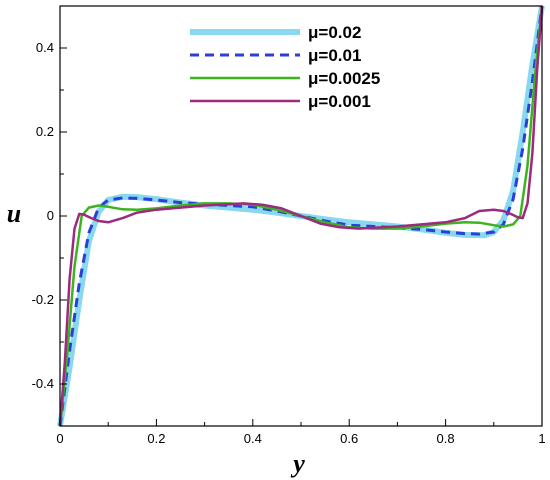 This screenshot has height=480, width=550. What do you see at coordinates (334, 32) in the screenshot?
I see `legend-label-0-02: μ=0.02` at bounding box center [334, 32].